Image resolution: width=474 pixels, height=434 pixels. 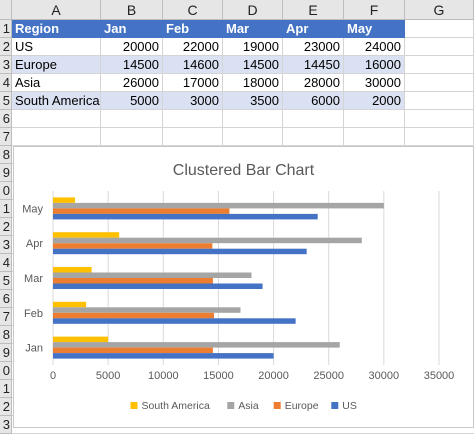 What do you see at coordinates (196, 345) in the screenshot?
I see `bar-asia-jan` at bounding box center [196, 345].